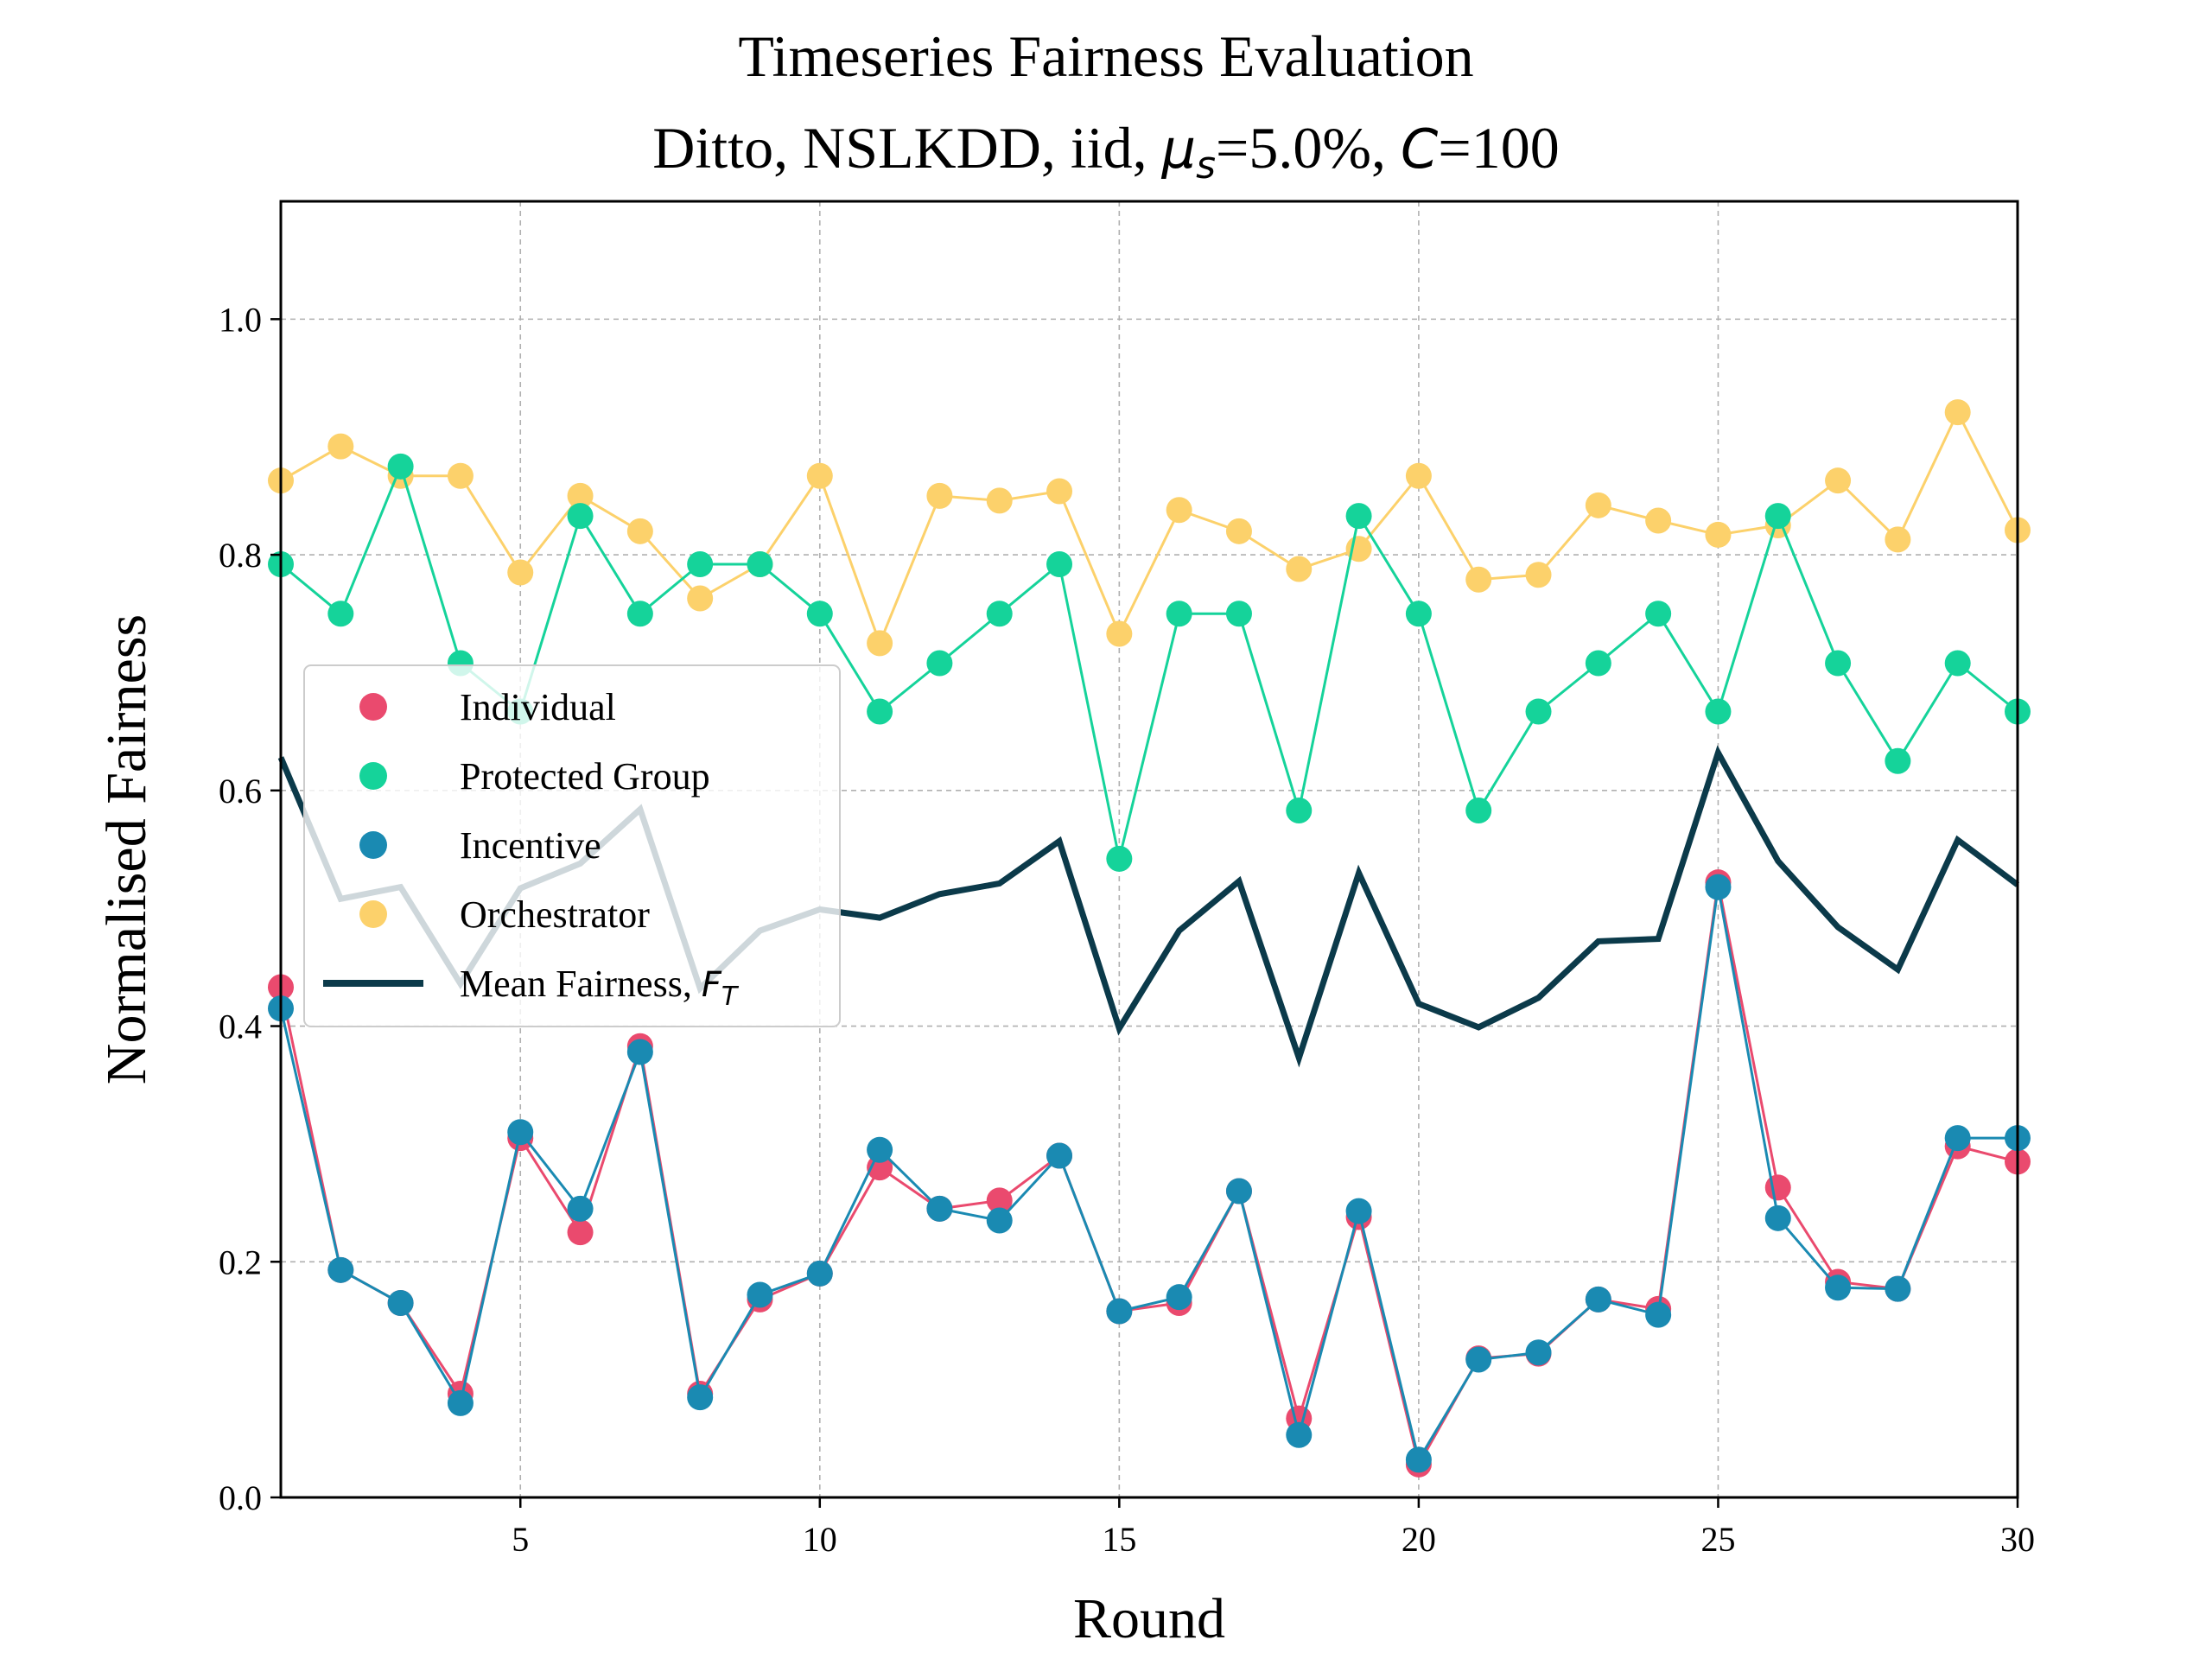 The image size is (2212, 1659). What do you see at coordinates (240, 1262) in the screenshot?
I see `y-tick-label: 0.2` at bounding box center [240, 1262].